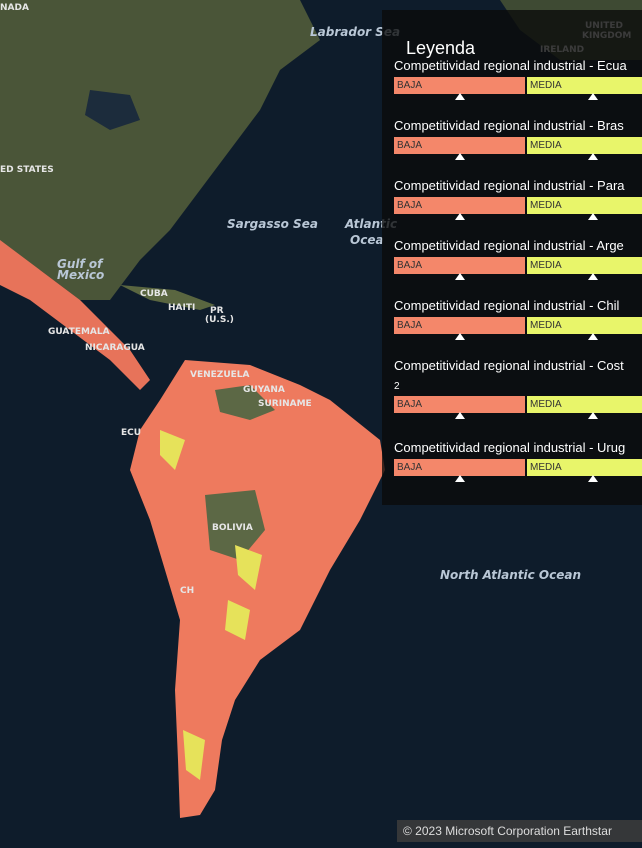 The height and width of the screenshot is (848, 642). What do you see at coordinates (245, 402) in the screenshot?
I see `venezuela-area` at bounding box center [245, 402].